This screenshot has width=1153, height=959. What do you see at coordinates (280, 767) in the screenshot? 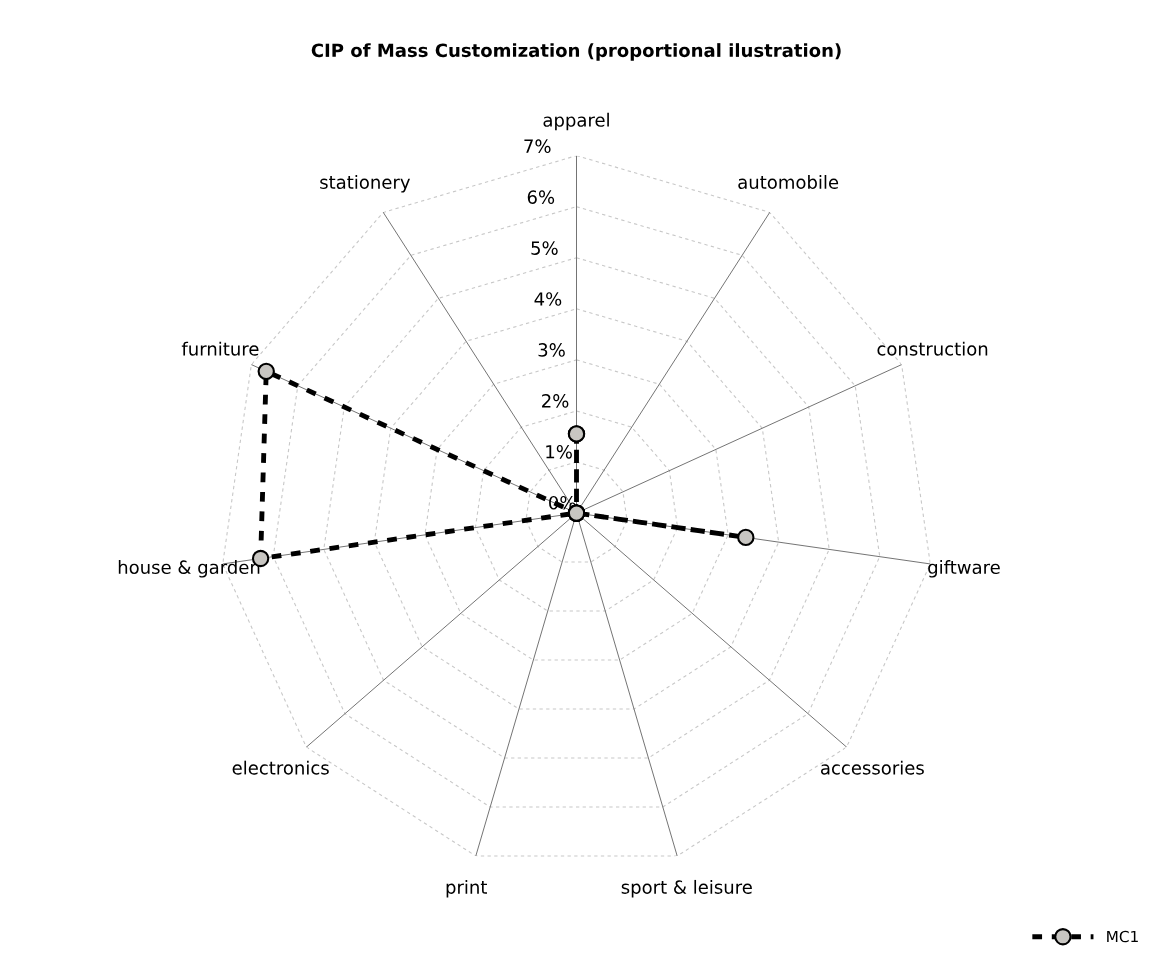
I see `spoke-label: electronics` at bounding box center [280, 767].